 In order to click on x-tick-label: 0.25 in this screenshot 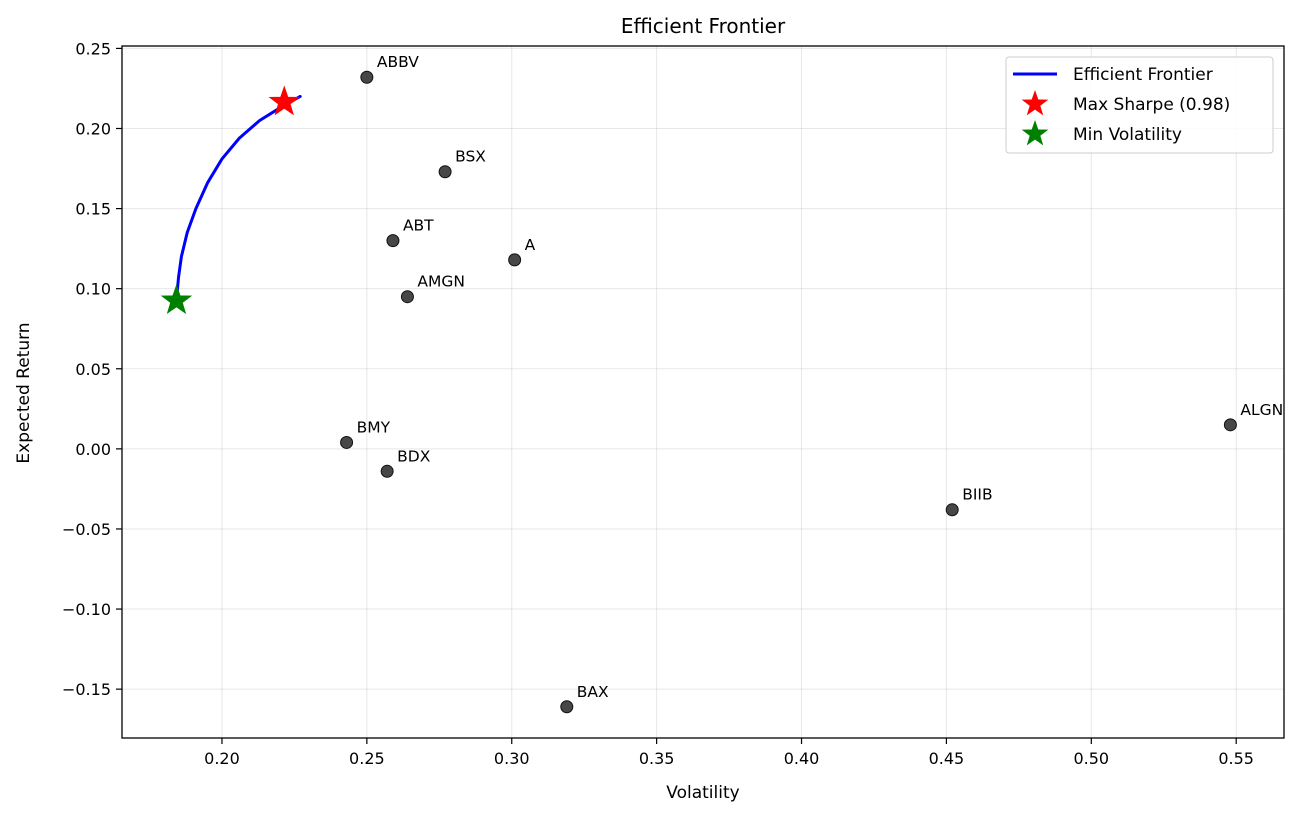, I will do `click(367, 758)`.